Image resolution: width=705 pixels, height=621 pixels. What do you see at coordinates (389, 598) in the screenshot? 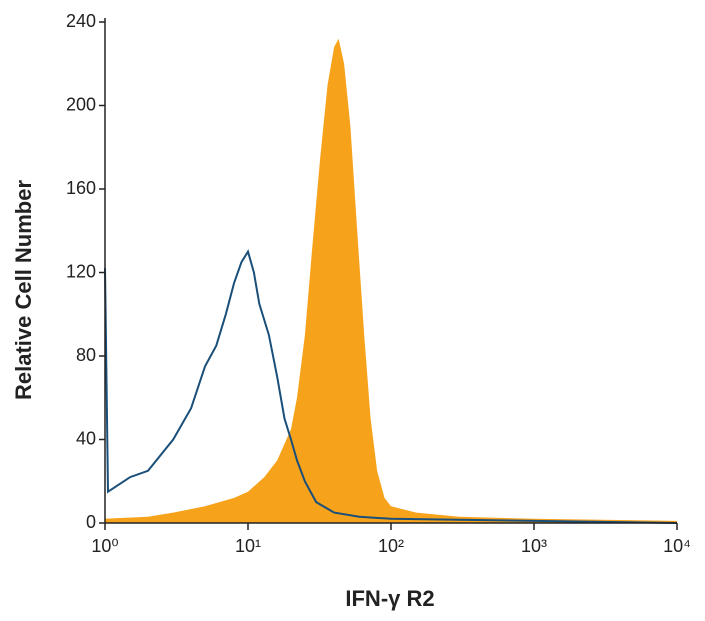
I see `x-axis-title: IFN-γ R2` at bounding box center [389, 598].